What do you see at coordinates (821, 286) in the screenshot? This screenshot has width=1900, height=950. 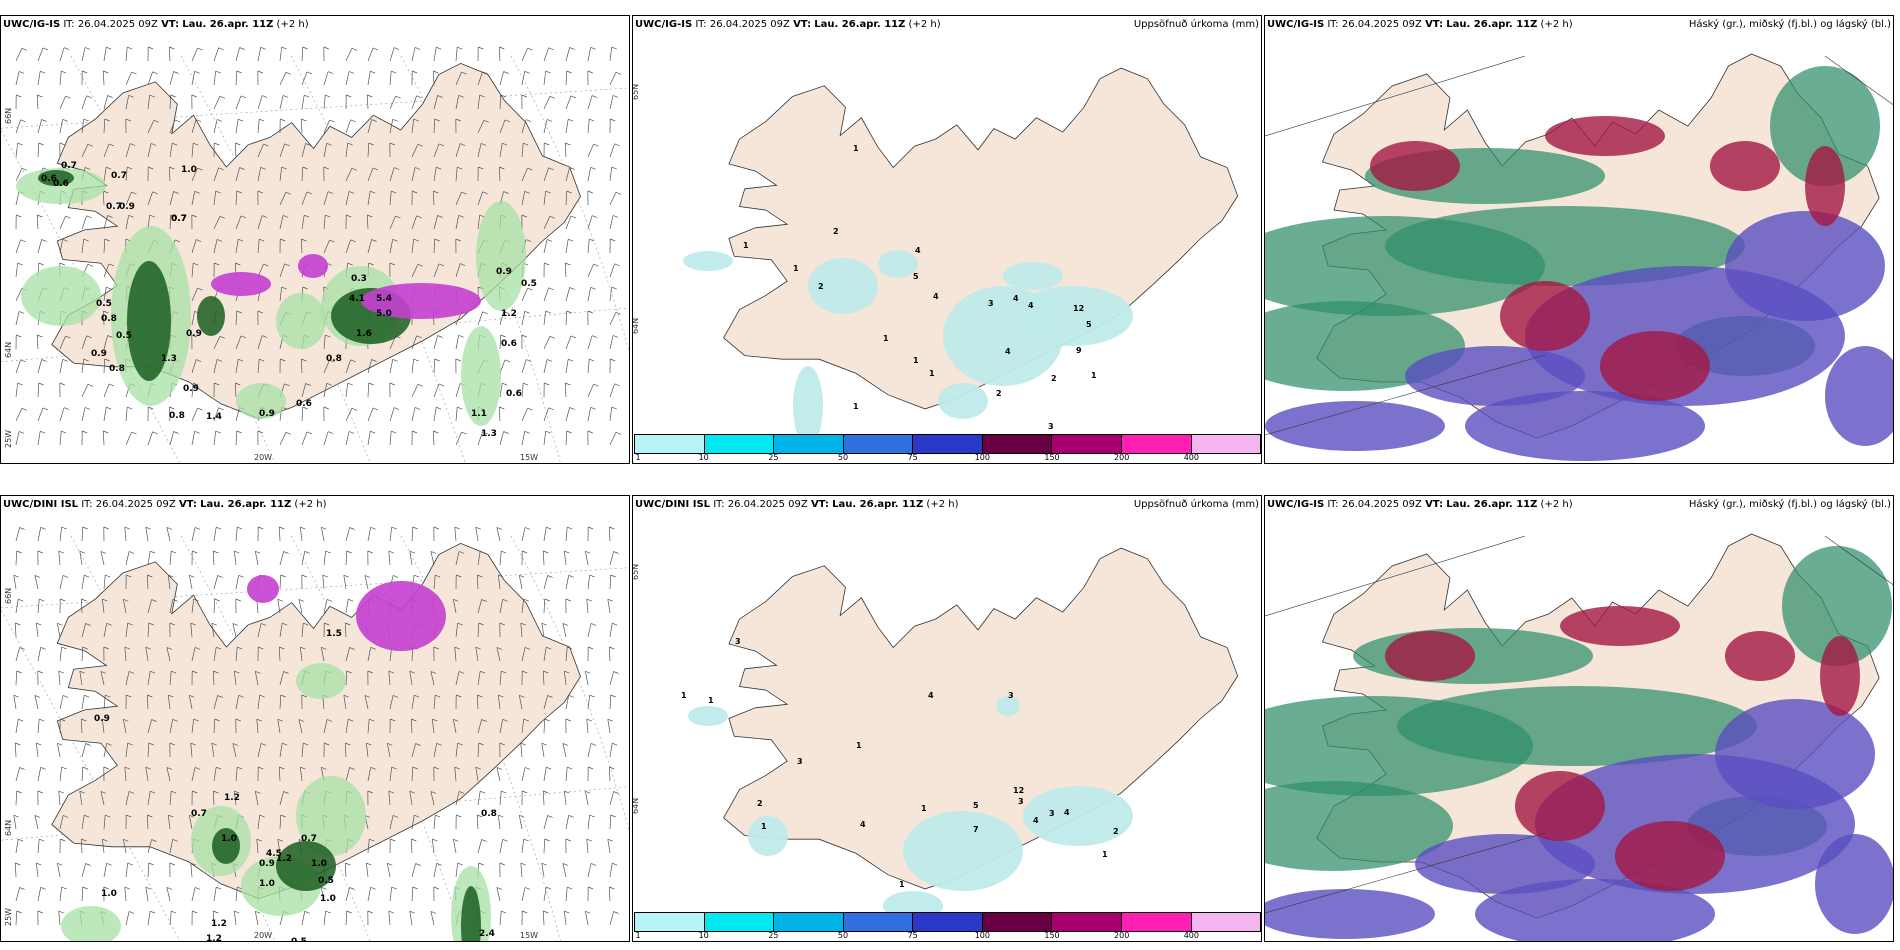 I see `precip-accum-label: 2` at bounding box center [821, 286].